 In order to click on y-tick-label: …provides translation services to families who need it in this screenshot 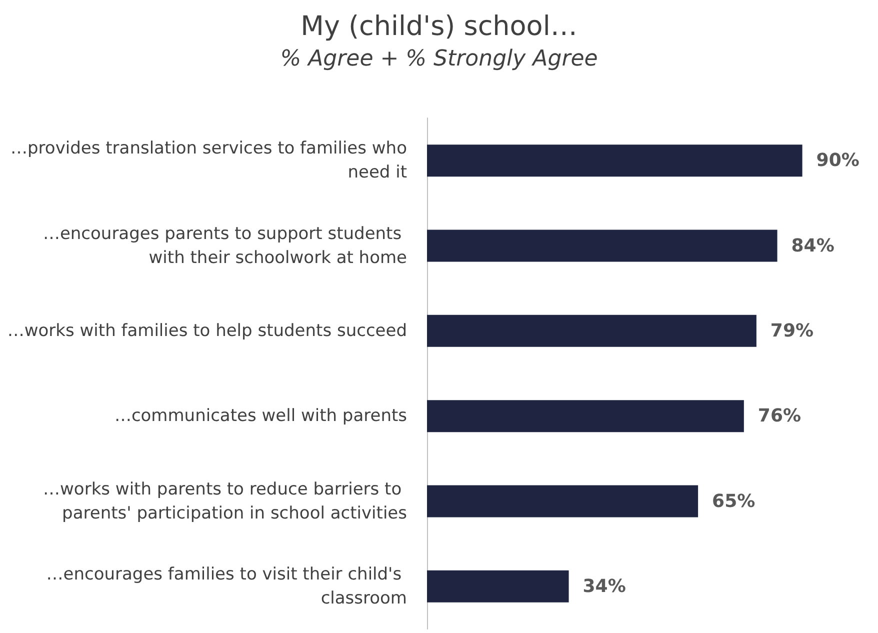, I will do `click(209, 160)`.